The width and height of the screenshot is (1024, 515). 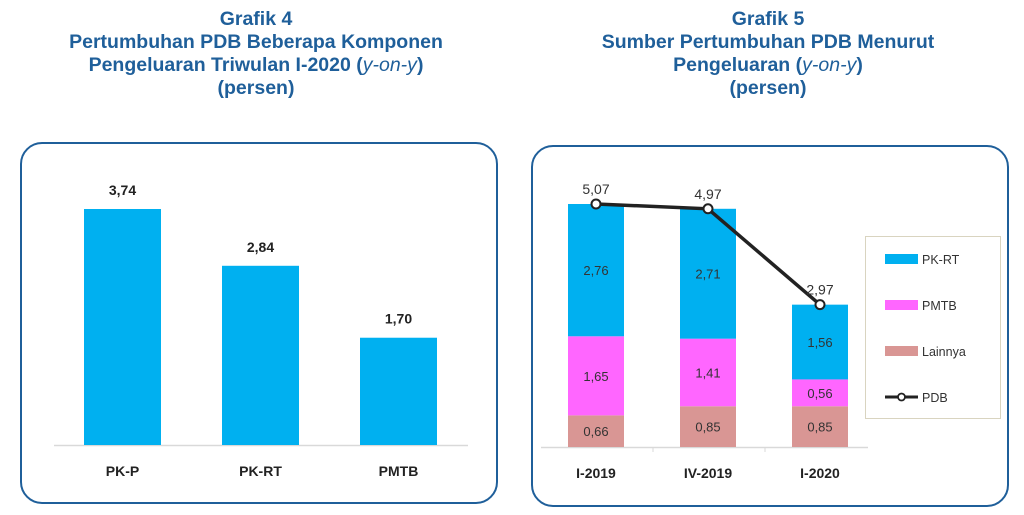 I want to click on chart4-title-italic: y-on-y, so click(x=389, y=65).